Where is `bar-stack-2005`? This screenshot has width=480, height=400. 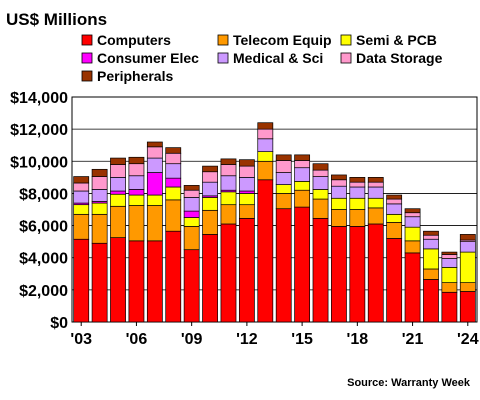
bar-stack-2005 is located at coordinates (118, 240).